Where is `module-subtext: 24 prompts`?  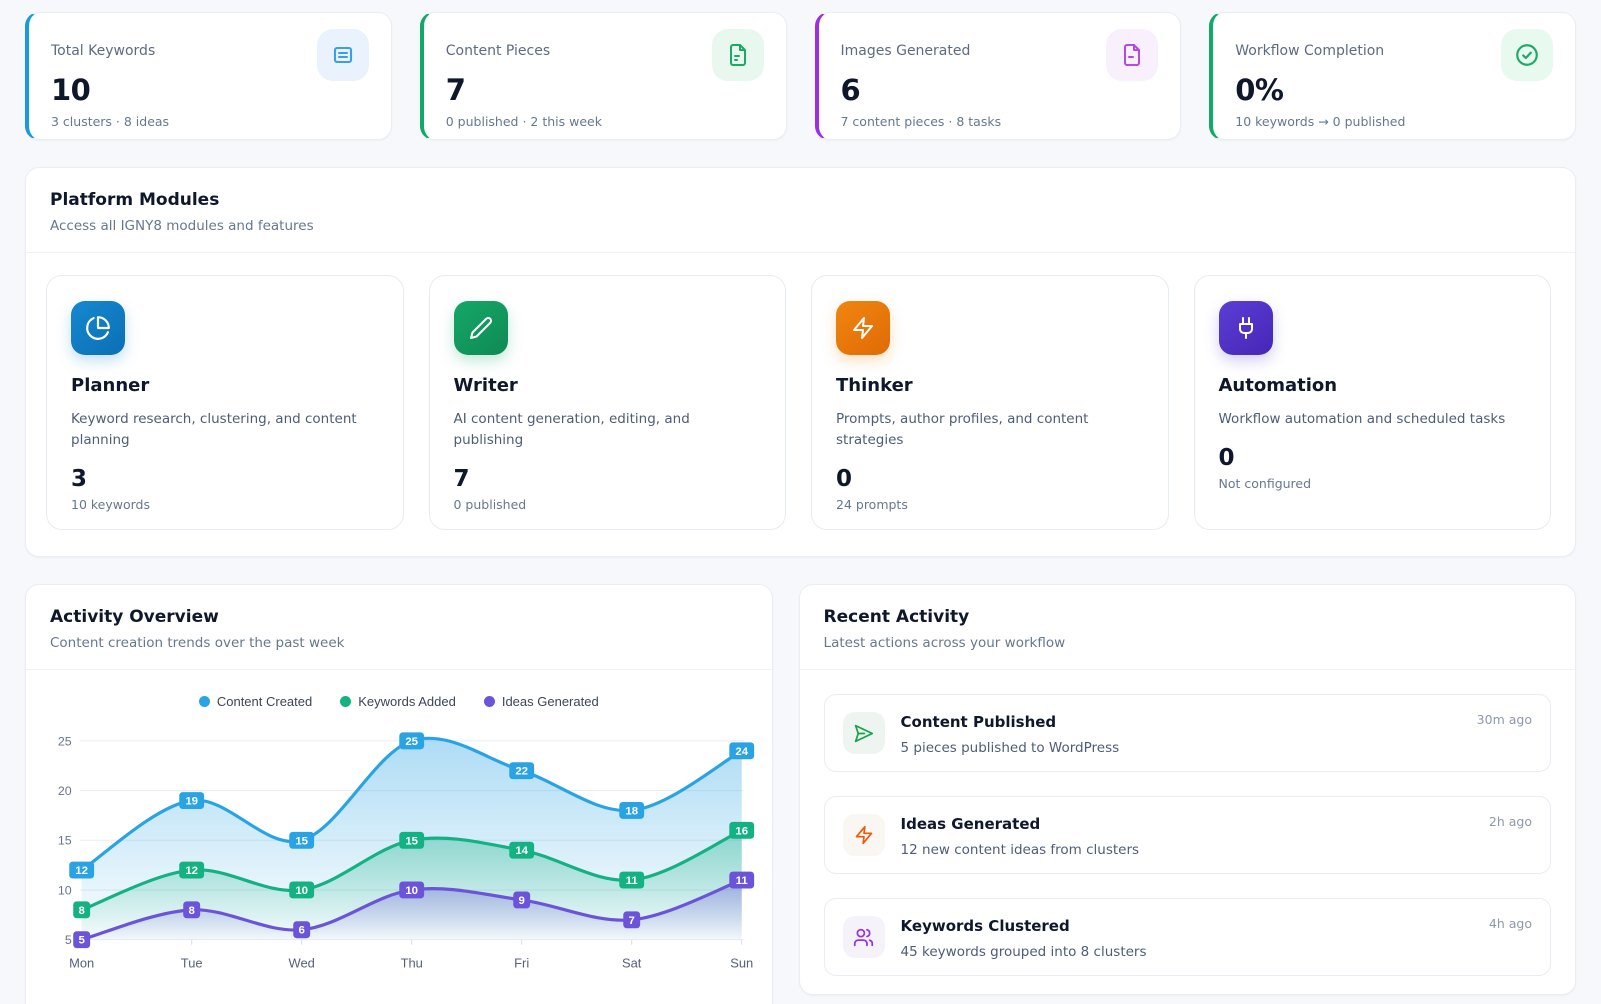 module-subtext: 24 prompts is located at coordinates (872, 504).